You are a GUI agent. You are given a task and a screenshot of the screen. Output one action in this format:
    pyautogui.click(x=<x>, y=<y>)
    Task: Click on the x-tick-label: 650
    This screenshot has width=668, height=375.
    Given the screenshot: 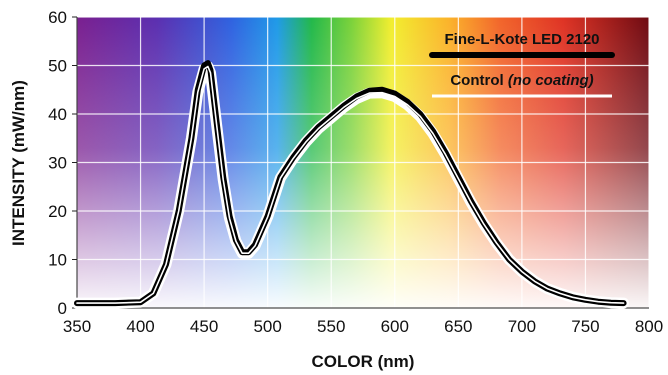 What is the action you would take?
    pyautogui.click(x=458, y=326)
    